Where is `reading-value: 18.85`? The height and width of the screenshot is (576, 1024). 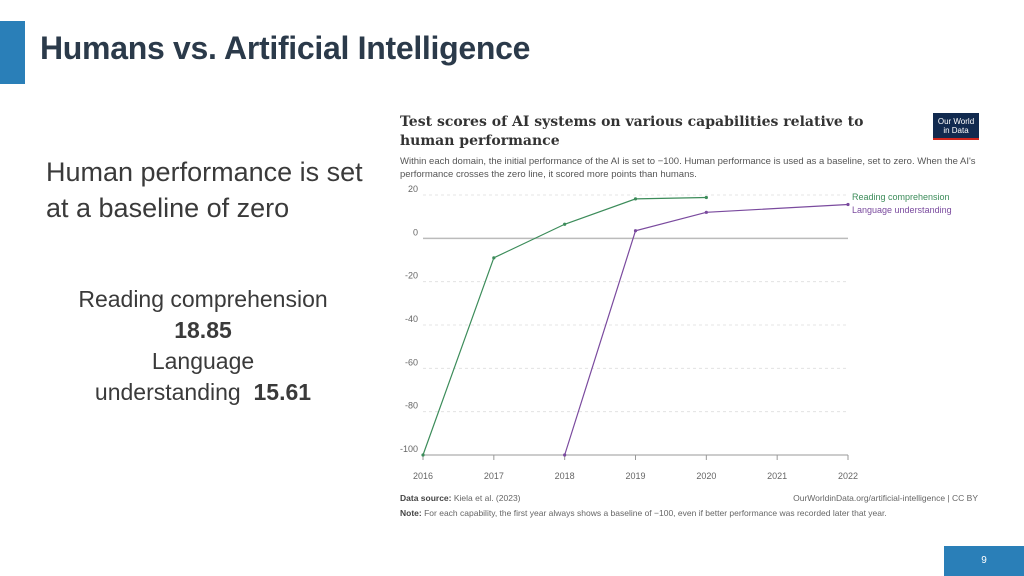 reading-value: 18.85 is located at coordinates (203, 330).